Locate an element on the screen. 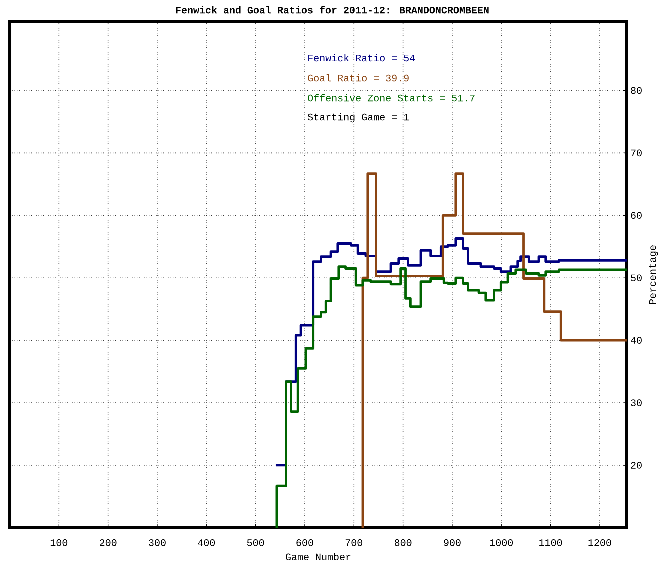 Image resolution: width=665 pixels, height=580 pixels. x-tick-label: 1000 is located at coordinates (502, 543).